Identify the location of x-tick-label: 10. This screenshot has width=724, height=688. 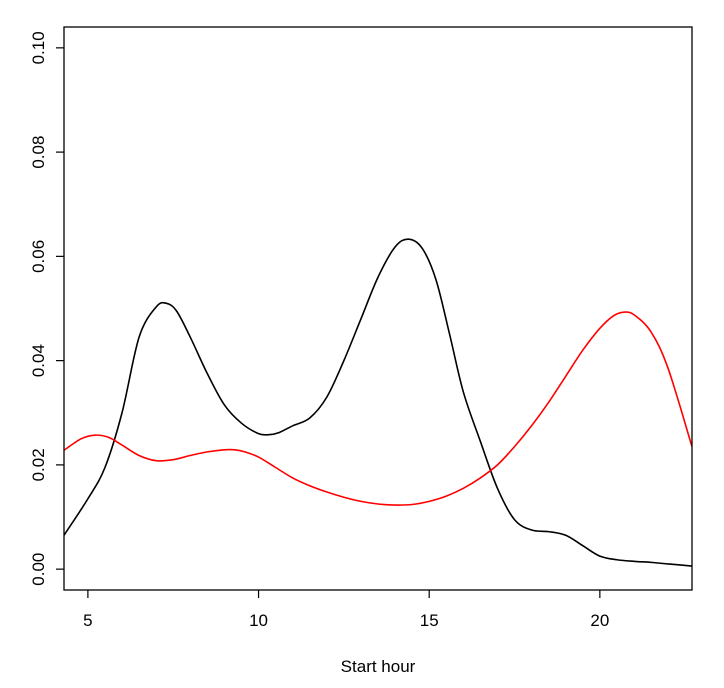
(258, 620).